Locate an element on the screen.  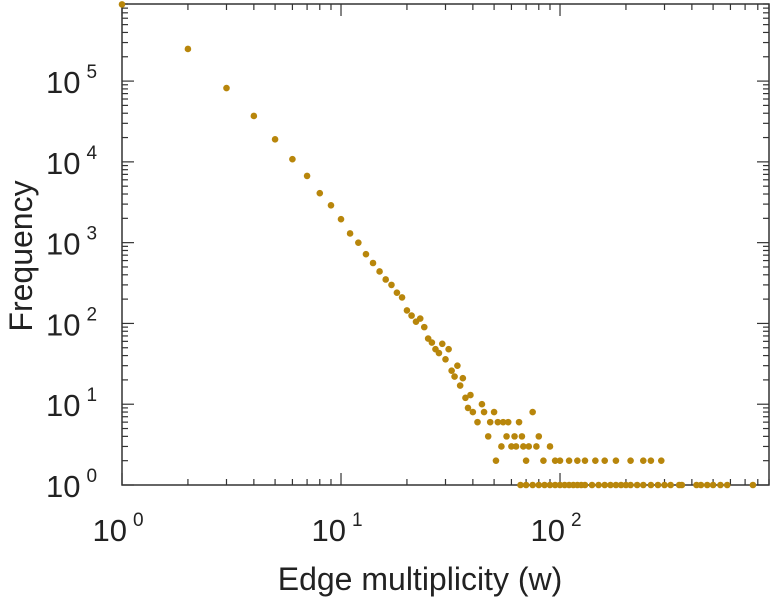
y-tick-label: 10 3 is located at coordinates (71, 243).